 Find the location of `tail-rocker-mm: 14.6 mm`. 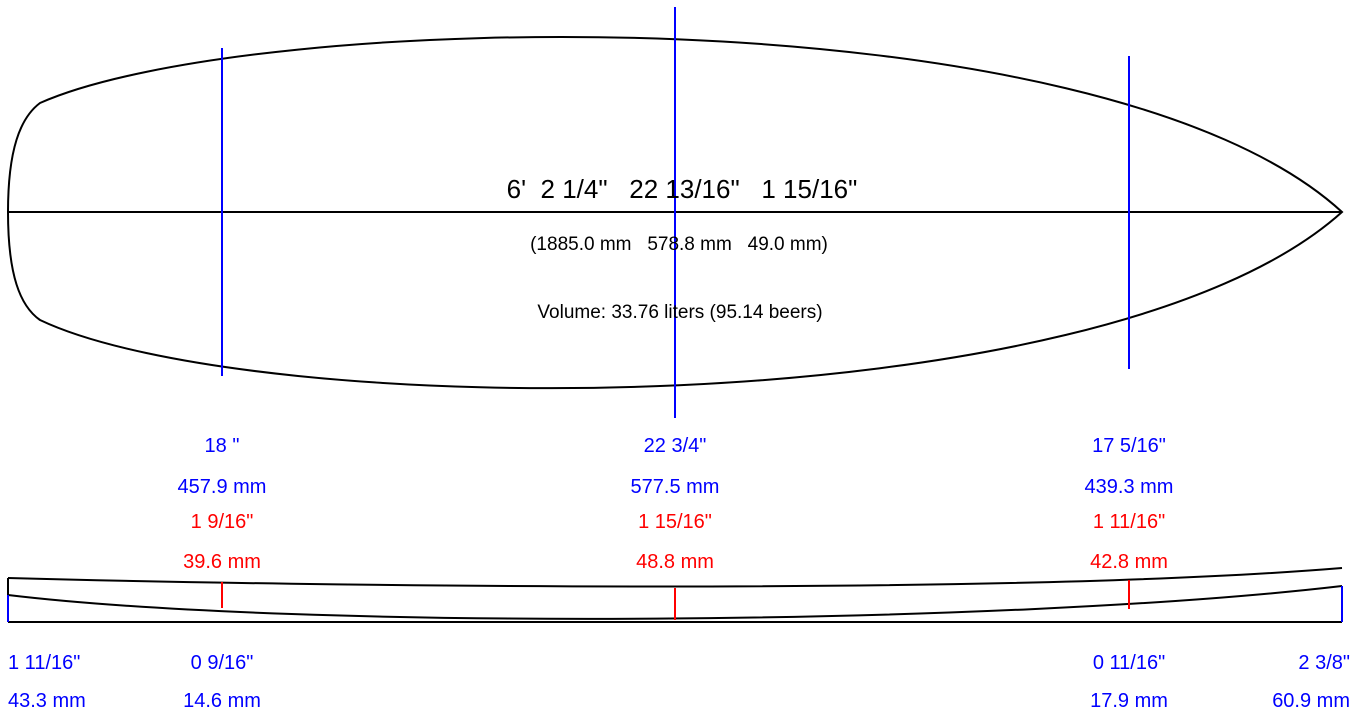

tail-rocker-mm: 14.6 mm is located at coordinates (222, 701).